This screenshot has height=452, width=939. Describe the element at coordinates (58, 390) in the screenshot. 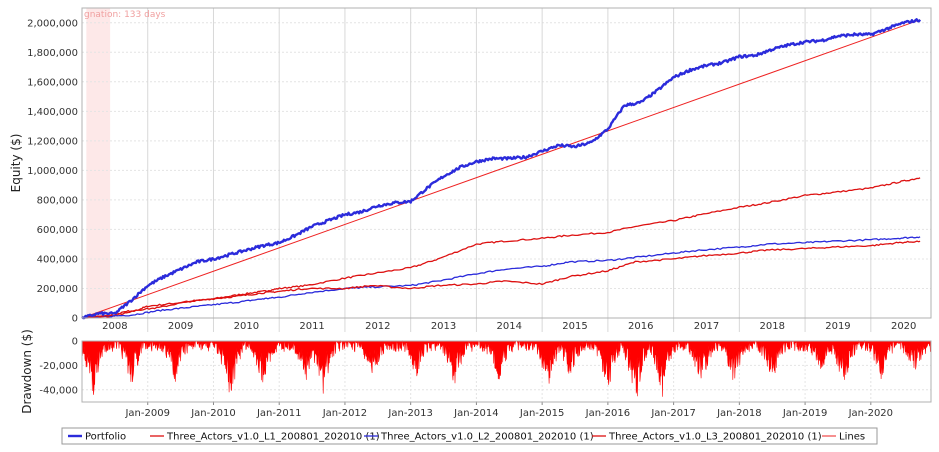

I see `dd-y-tick-label: -40,000` at that location.